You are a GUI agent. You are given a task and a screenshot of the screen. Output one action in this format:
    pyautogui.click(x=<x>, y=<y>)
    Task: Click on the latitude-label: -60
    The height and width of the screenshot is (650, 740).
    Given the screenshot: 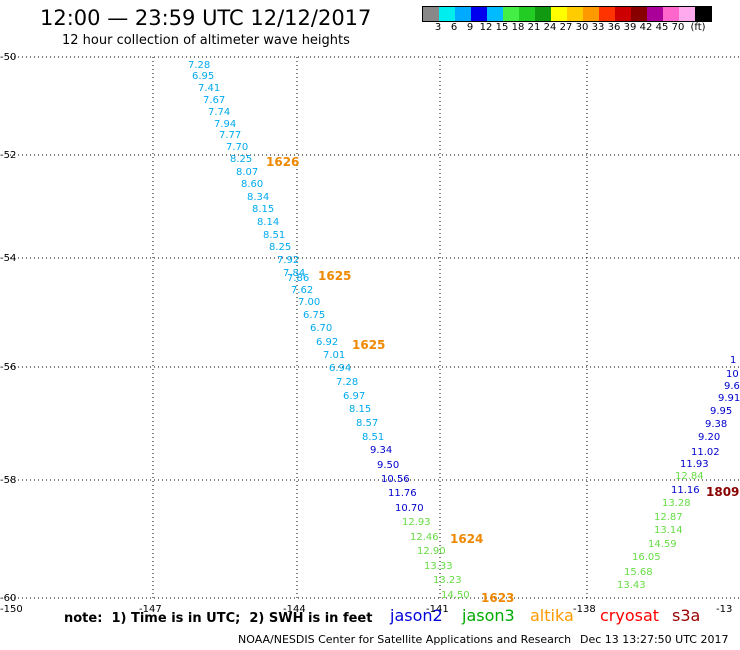 What is the action you would take?
    pyautogui.click(x=8, y=598)
    